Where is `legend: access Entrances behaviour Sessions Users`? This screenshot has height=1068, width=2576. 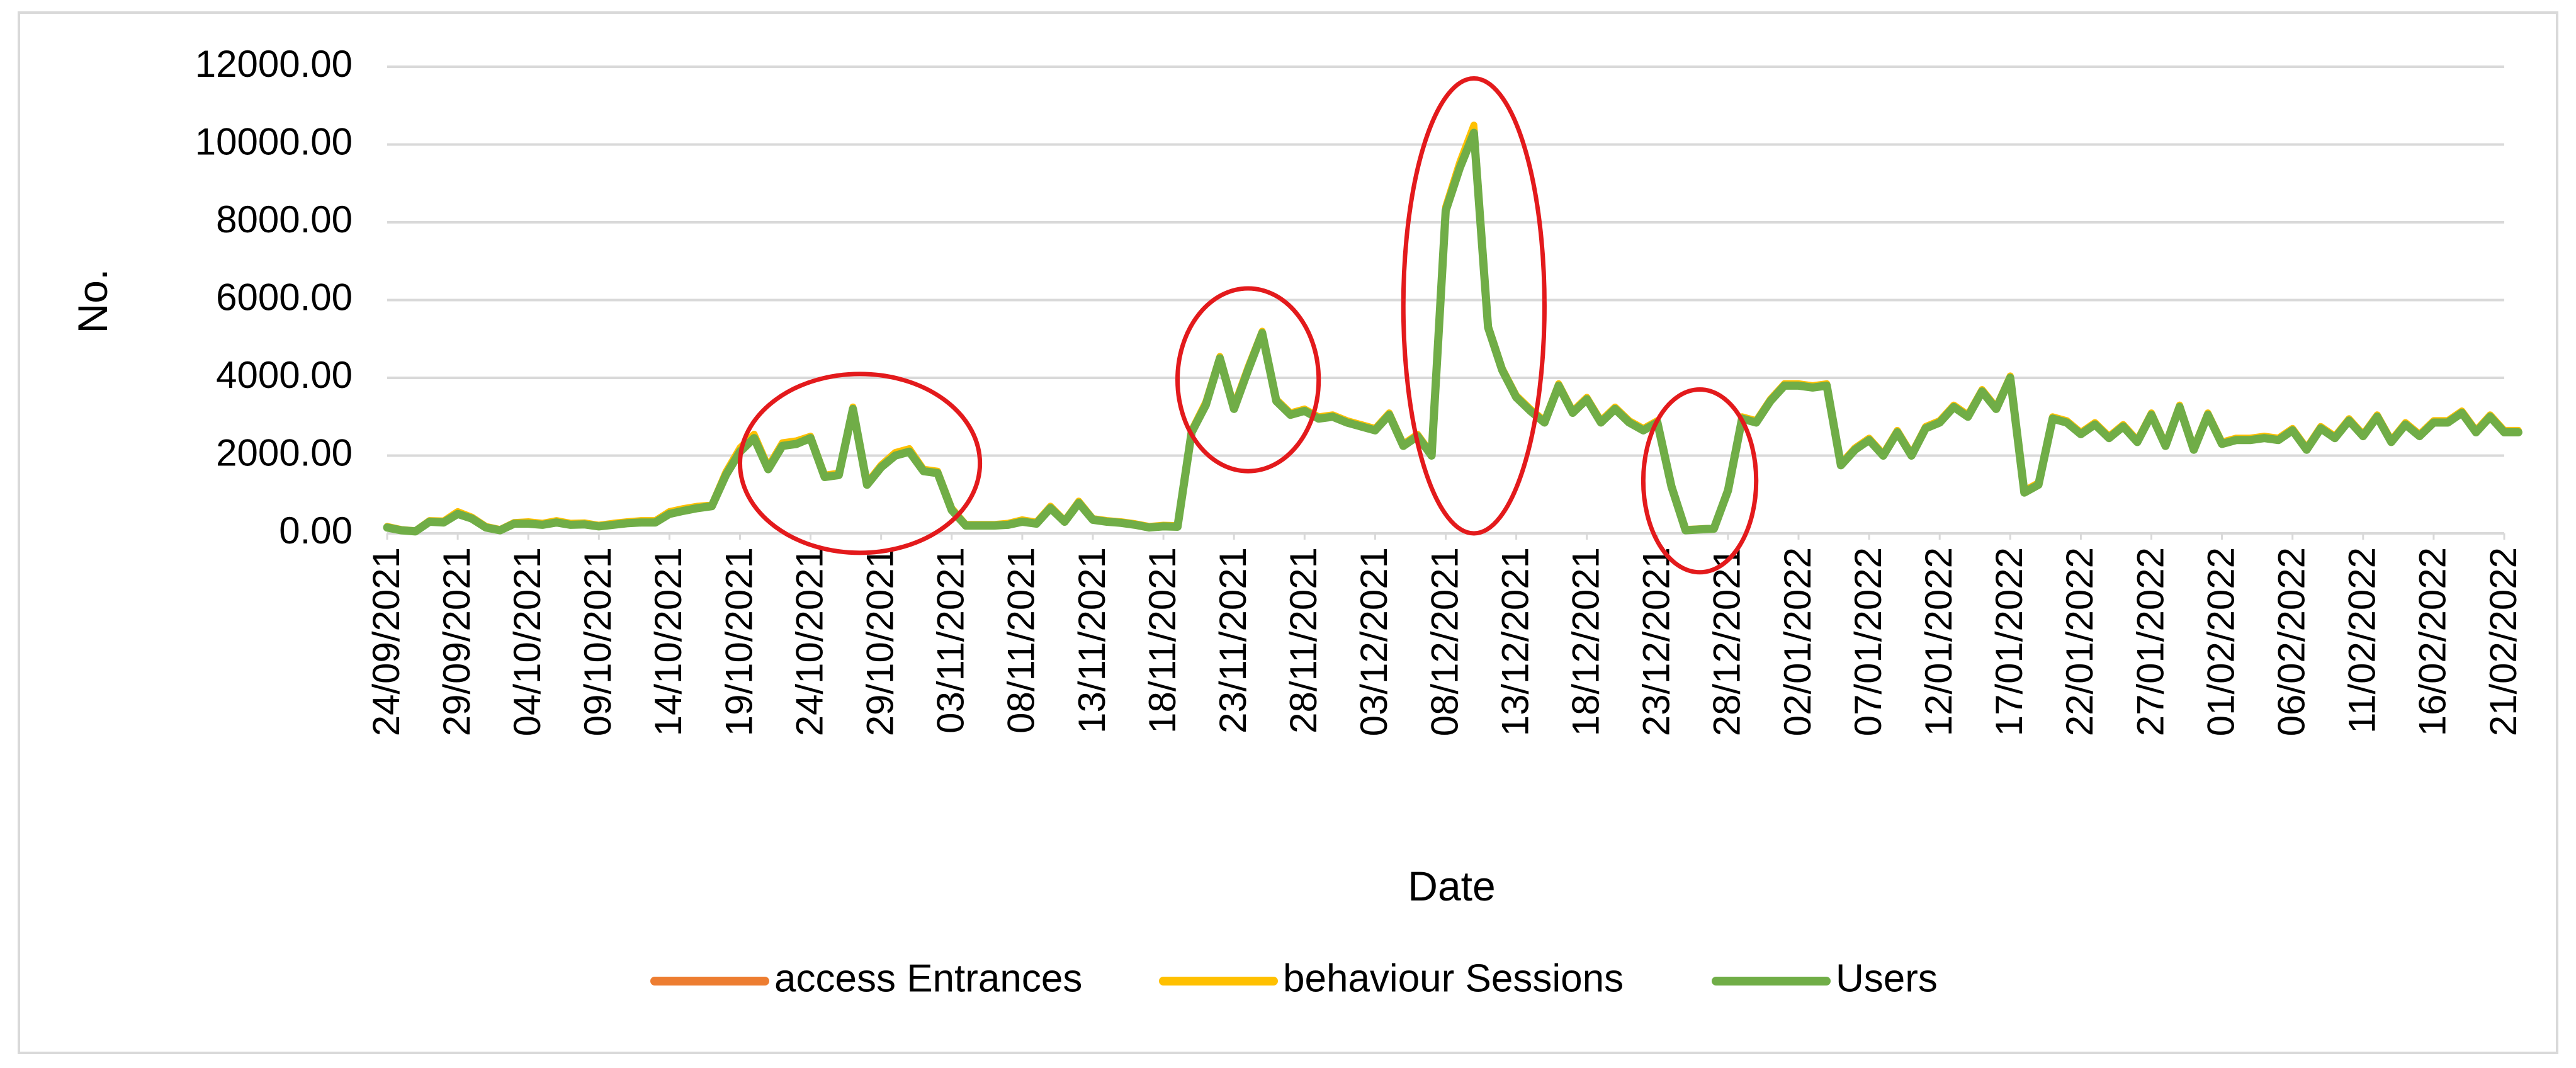
legend: access Entrances behaviour Sessions Users is located at coordinates (1294, 979).